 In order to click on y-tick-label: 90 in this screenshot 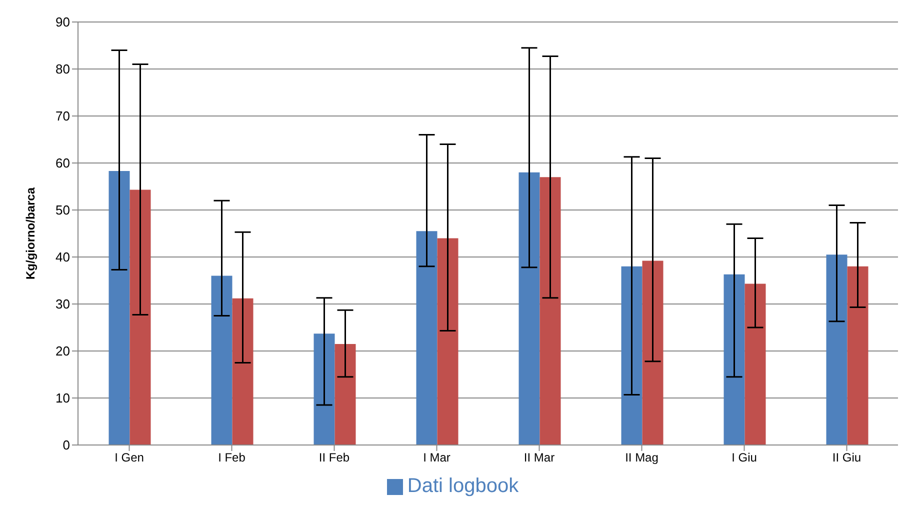, I will do `click(63, 22)`.